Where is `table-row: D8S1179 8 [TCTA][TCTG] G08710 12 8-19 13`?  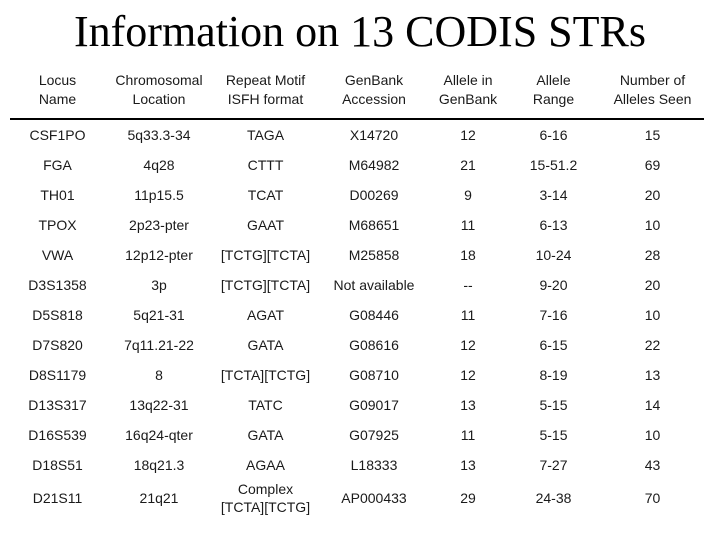 table-row: D8S1179 8 [TCTA][TCTG] G08710 12 8-19 13 is located at coordinates (357, 375).